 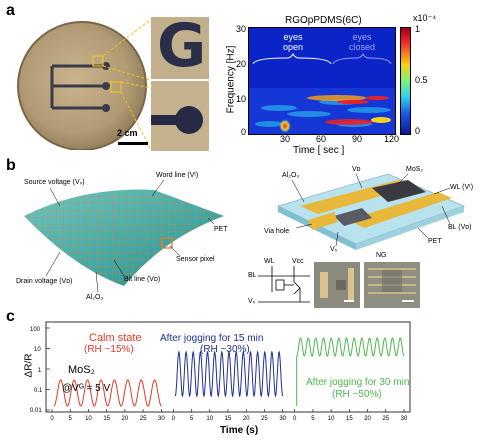 I want to click on segment-30min-name: After jogging for 30 min, so click(x=358, y=382).